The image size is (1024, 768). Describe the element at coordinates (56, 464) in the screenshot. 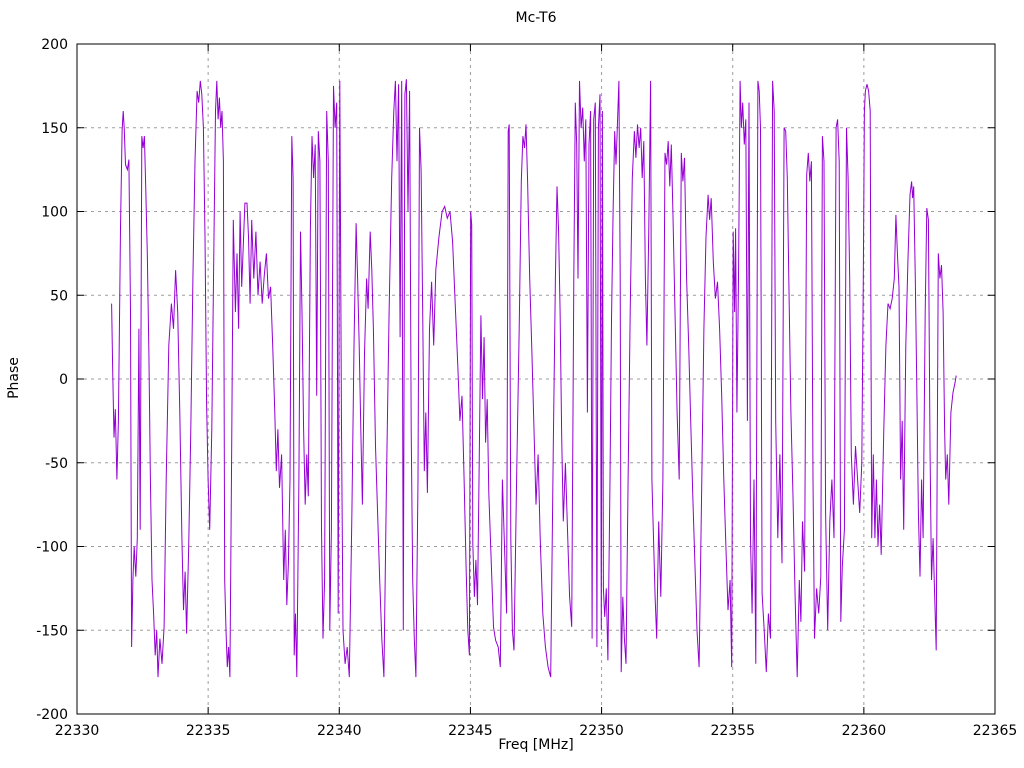

I see `y-tick-label: -50` at that location.